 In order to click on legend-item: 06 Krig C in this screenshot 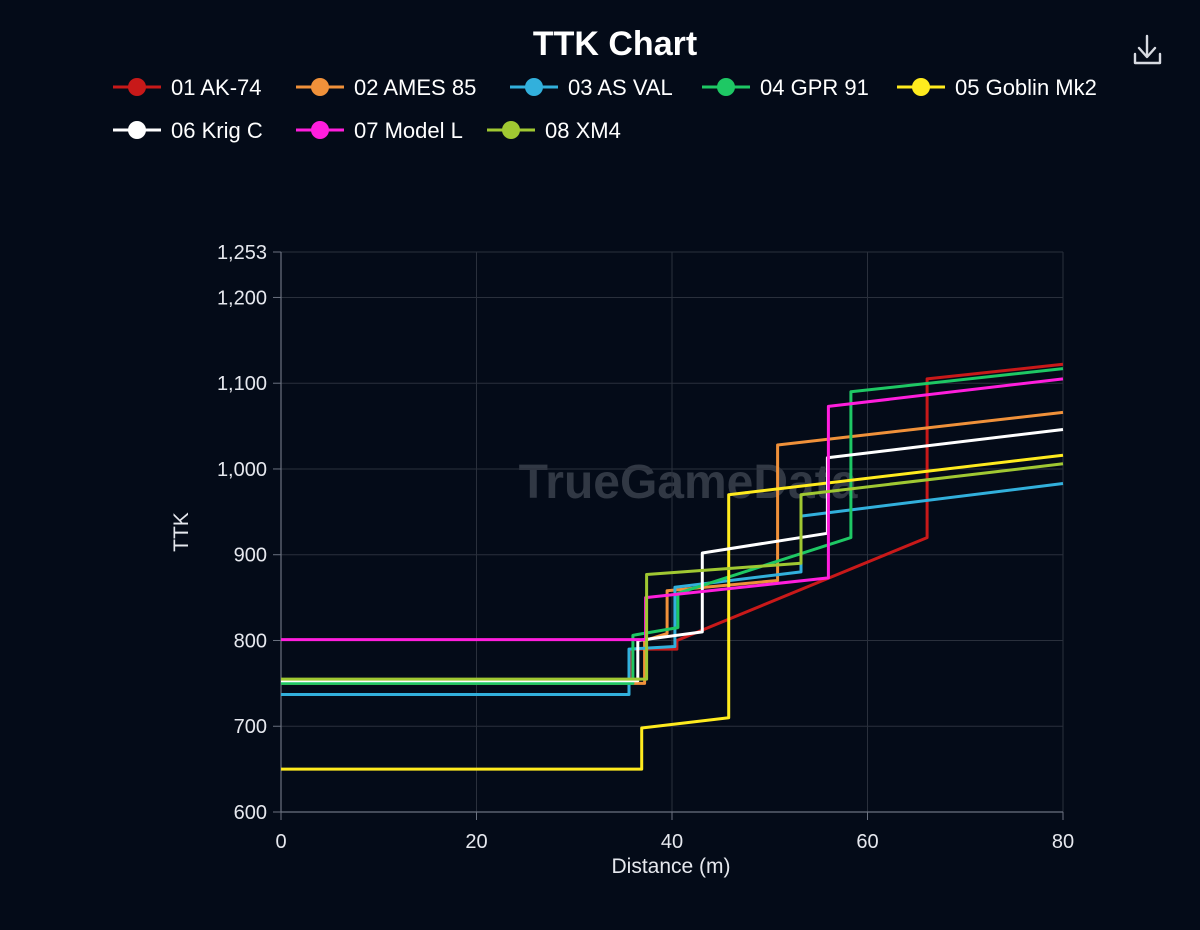, I will do `click(188, 130)`.